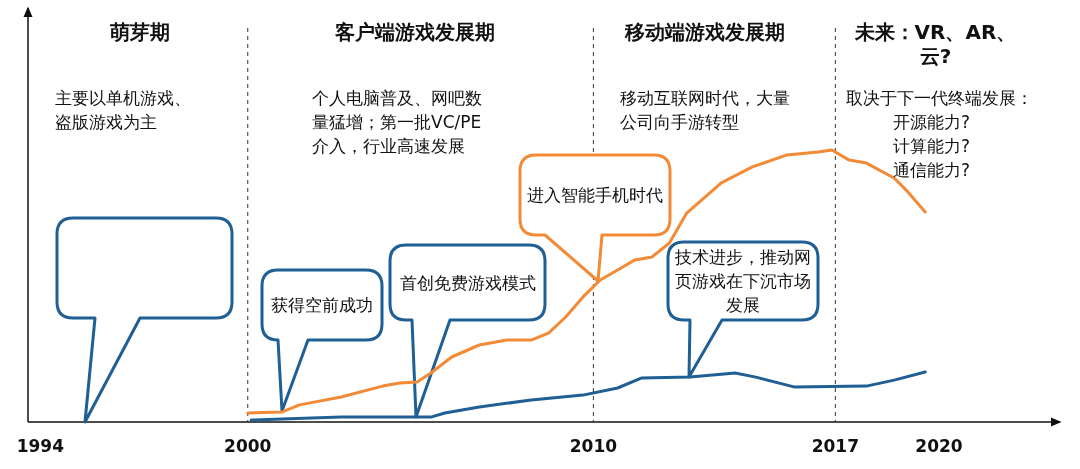 This screenshot has height=469, width=1080. What do you see at coordinates (593, 446) in the screenshot?
I see `x-tick-label: 2010` at bounding box center [593, 446].